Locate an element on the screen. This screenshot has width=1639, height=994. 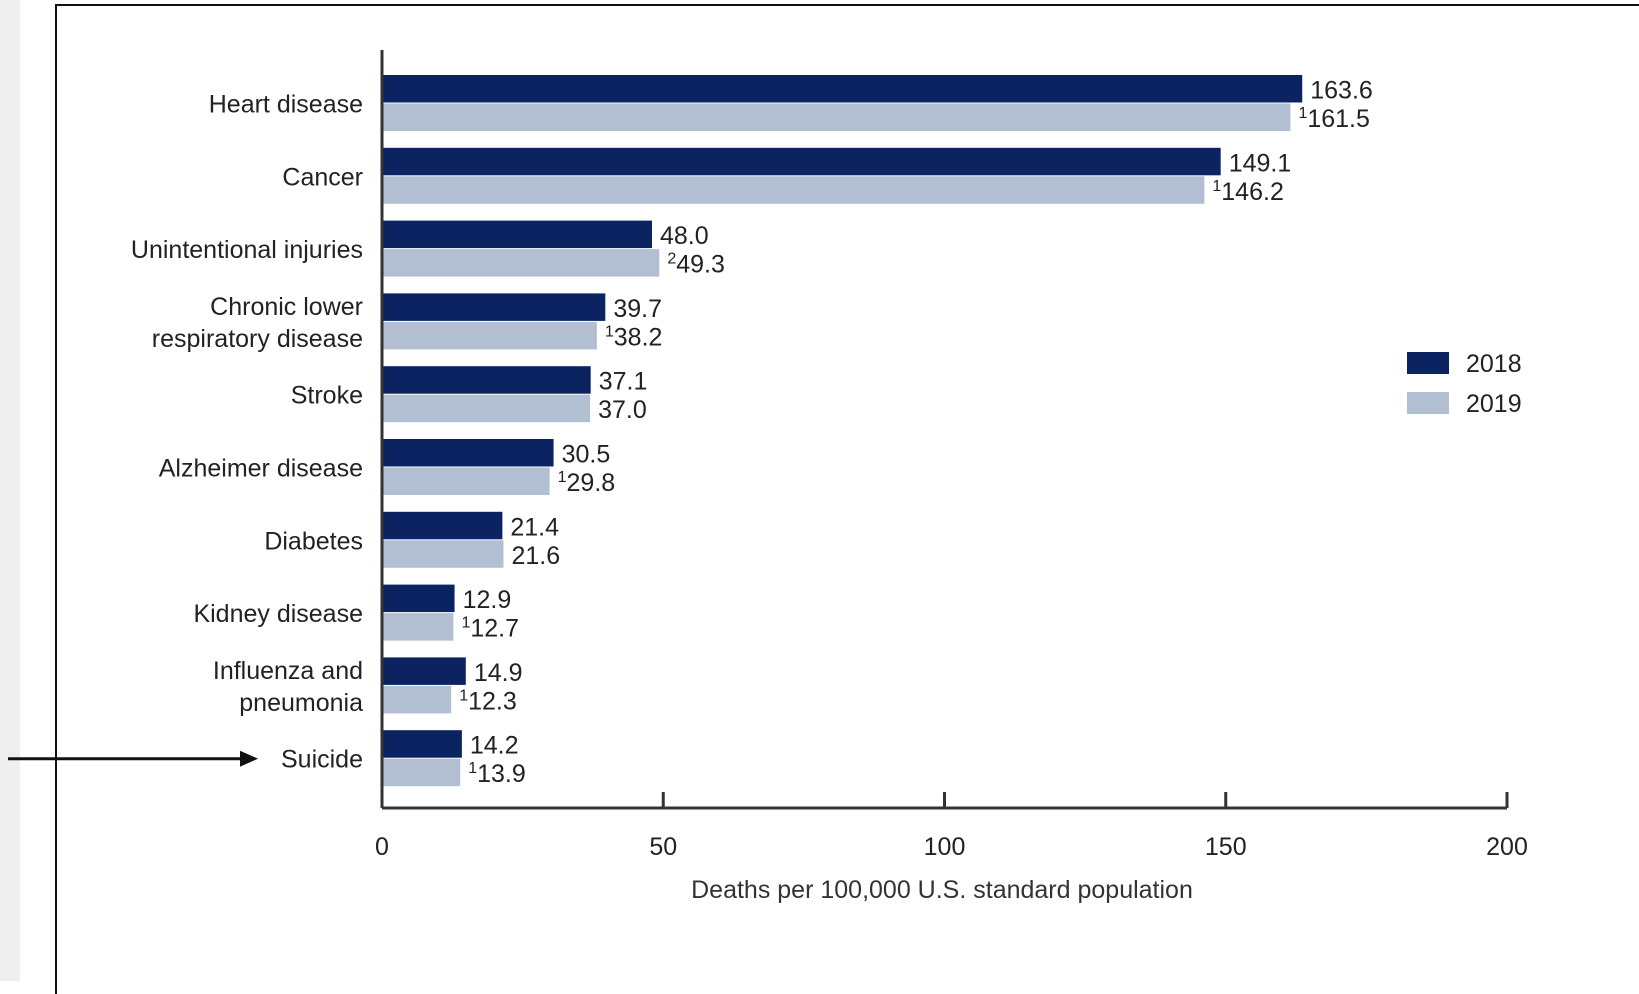
data-label-2019-1: 1146.2 is located at coordinates (1247, 192).